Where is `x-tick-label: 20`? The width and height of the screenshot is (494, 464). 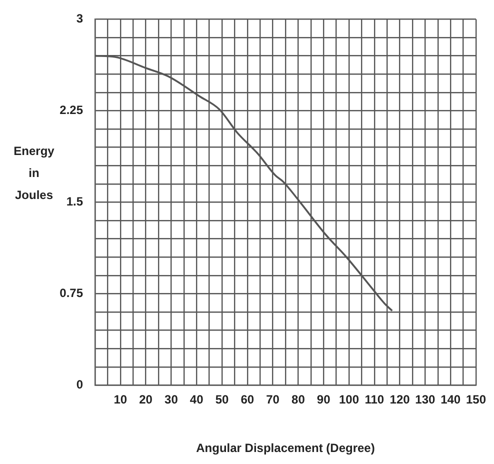
x-tick-label: 20 is located at coordinates (146, 399).